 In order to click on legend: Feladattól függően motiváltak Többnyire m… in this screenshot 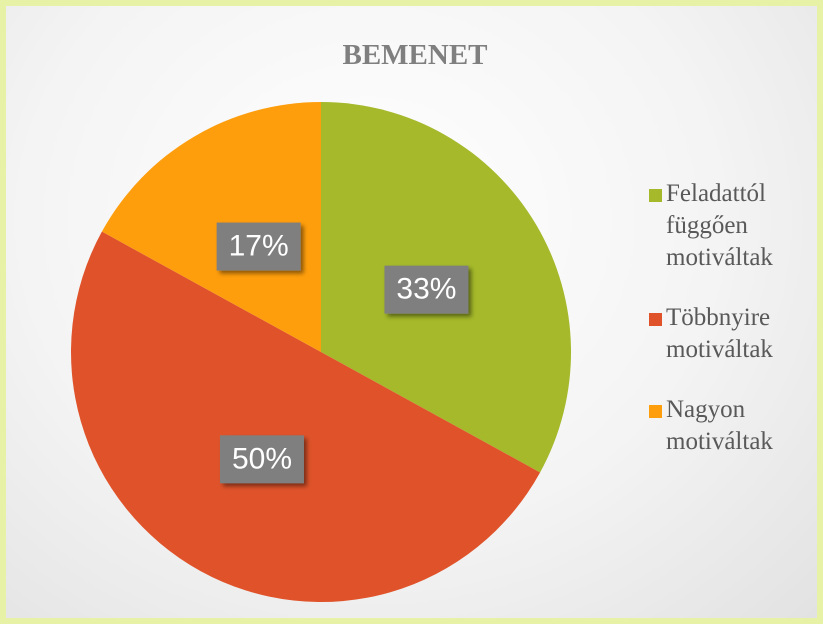, I will do `click(729, 318)`.